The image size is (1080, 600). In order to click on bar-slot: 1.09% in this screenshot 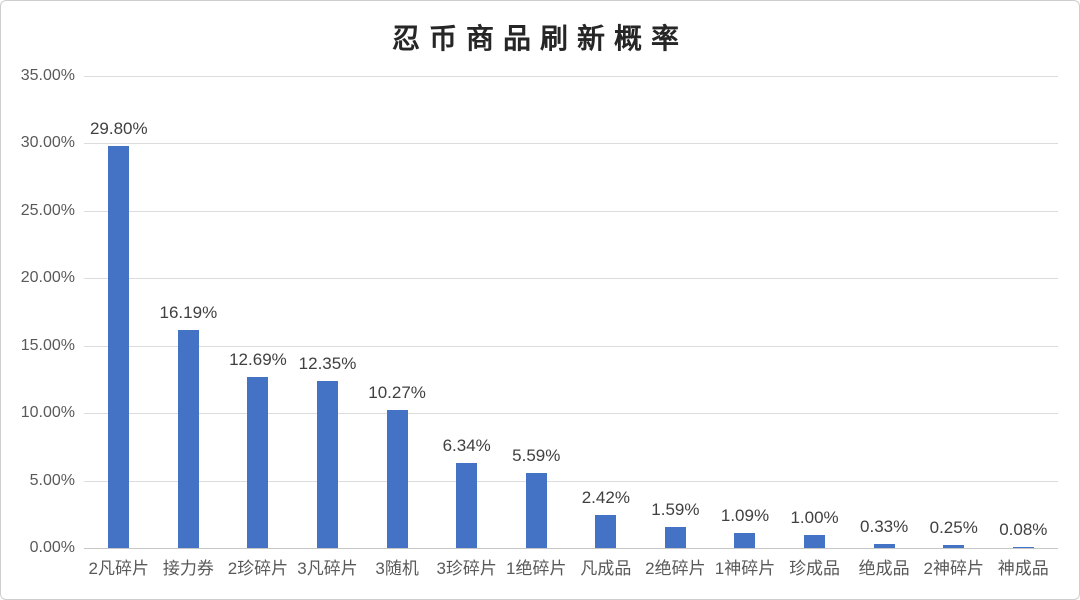, I will do `click(745, 312)`.